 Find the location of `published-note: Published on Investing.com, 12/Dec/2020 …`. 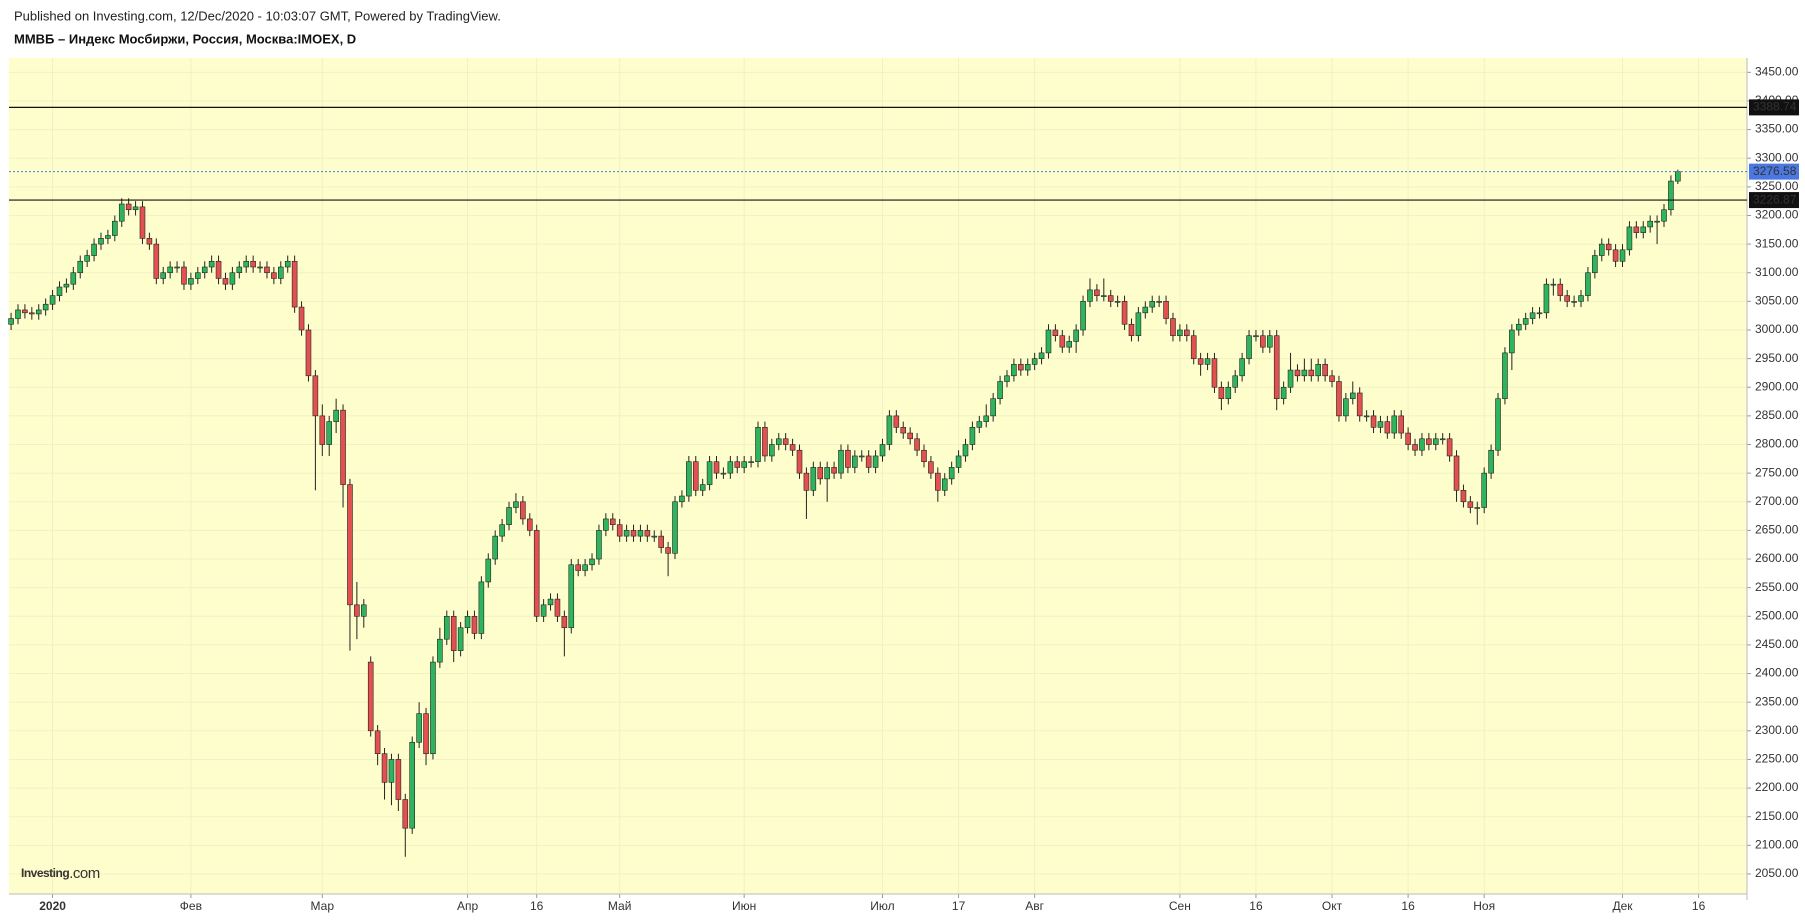

published-note: Published on Investing.com, 12/Dec/2020 … is located at coordinates (257, 15).